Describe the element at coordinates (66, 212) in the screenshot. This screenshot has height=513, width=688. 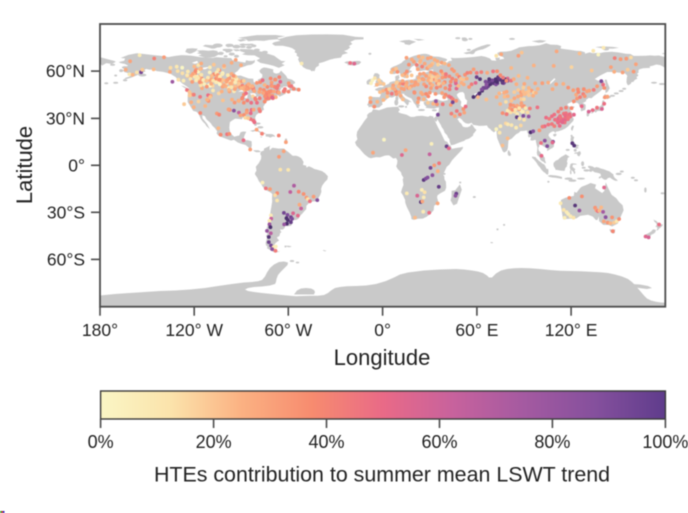
I see `svg-text: 30°S` at that location.